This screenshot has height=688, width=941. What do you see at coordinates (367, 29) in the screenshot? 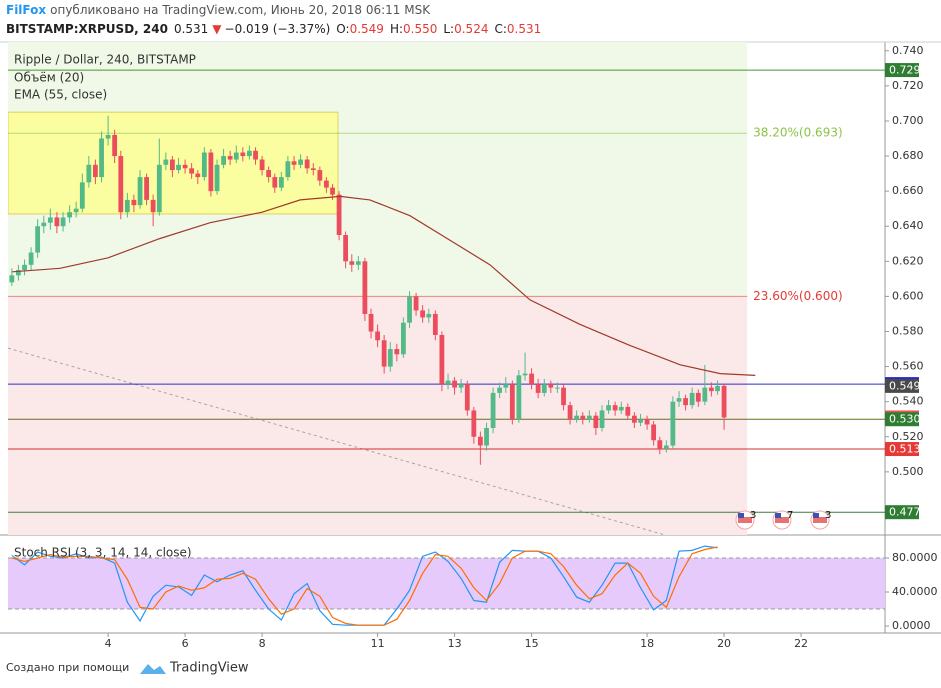
I see `ohlc-value: 0.549` at bounding box center [367, 29].